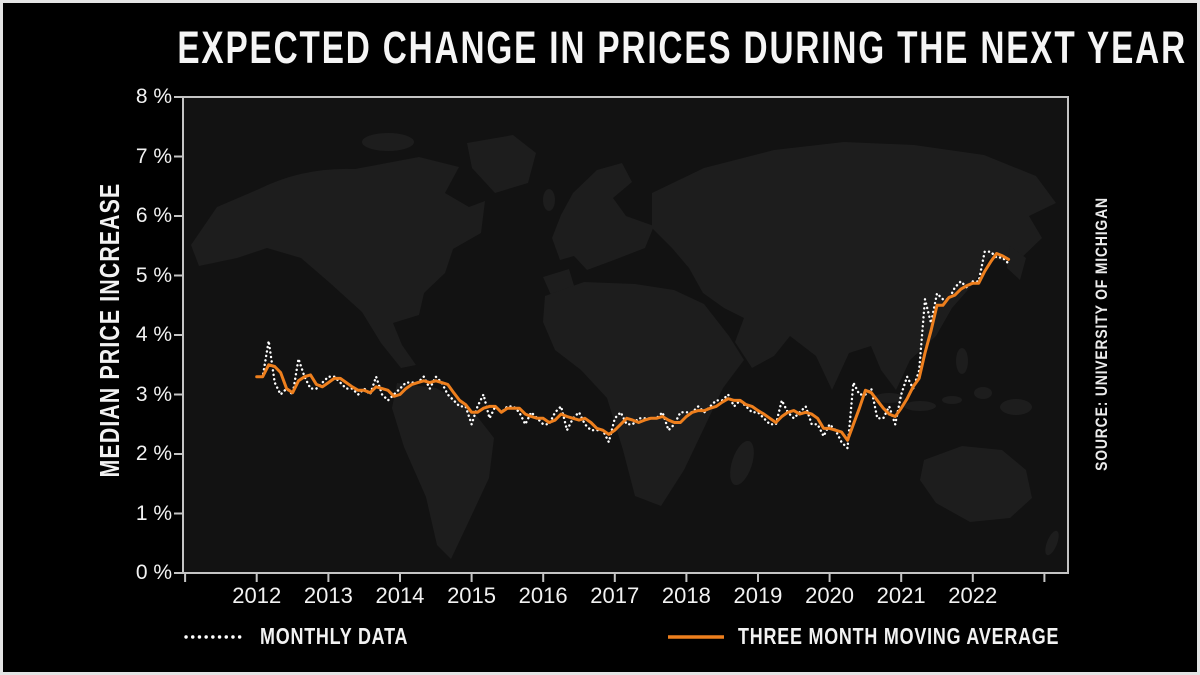 The height and width of the screenshot is (675, 1200). Describe the element at coordinates (983, 393) in the screenshot. I see `map-sulawesi` at that location.